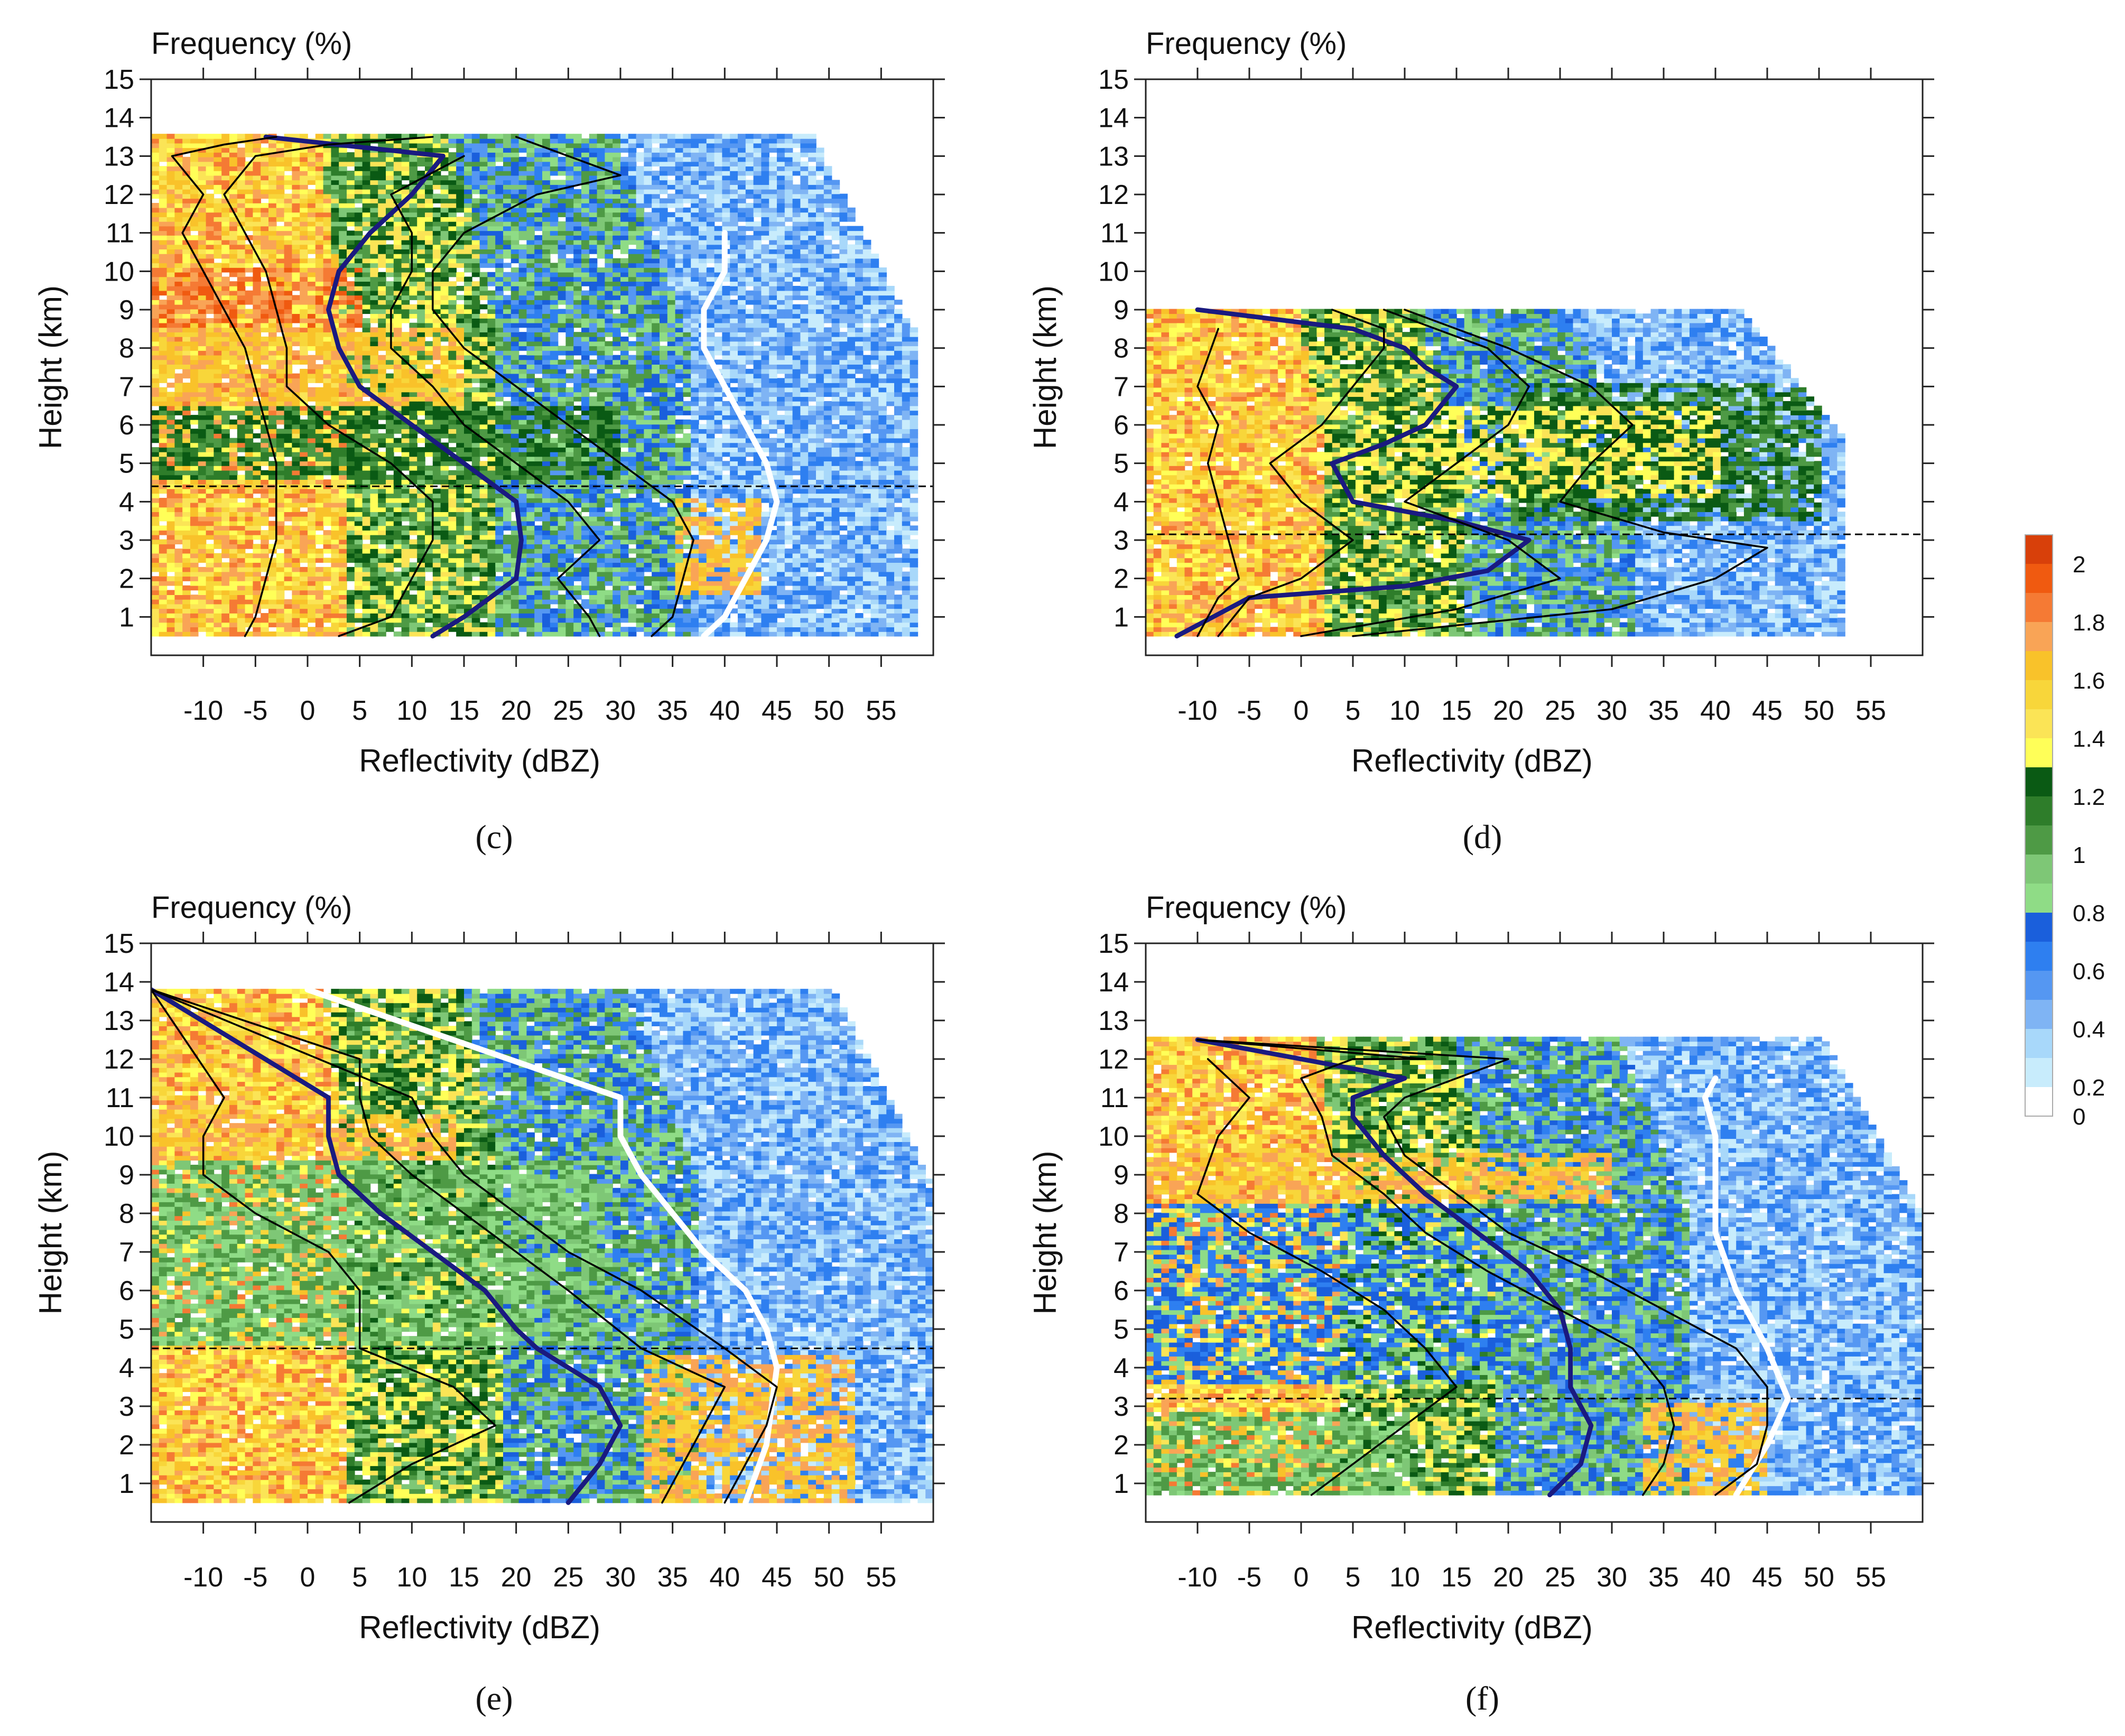 This screenshot has width=2125, height=1736. What do you see at coordinates (411, 710) in the screenshot?
I see `x-tick-label: 10` at bounding box center [411, 710].